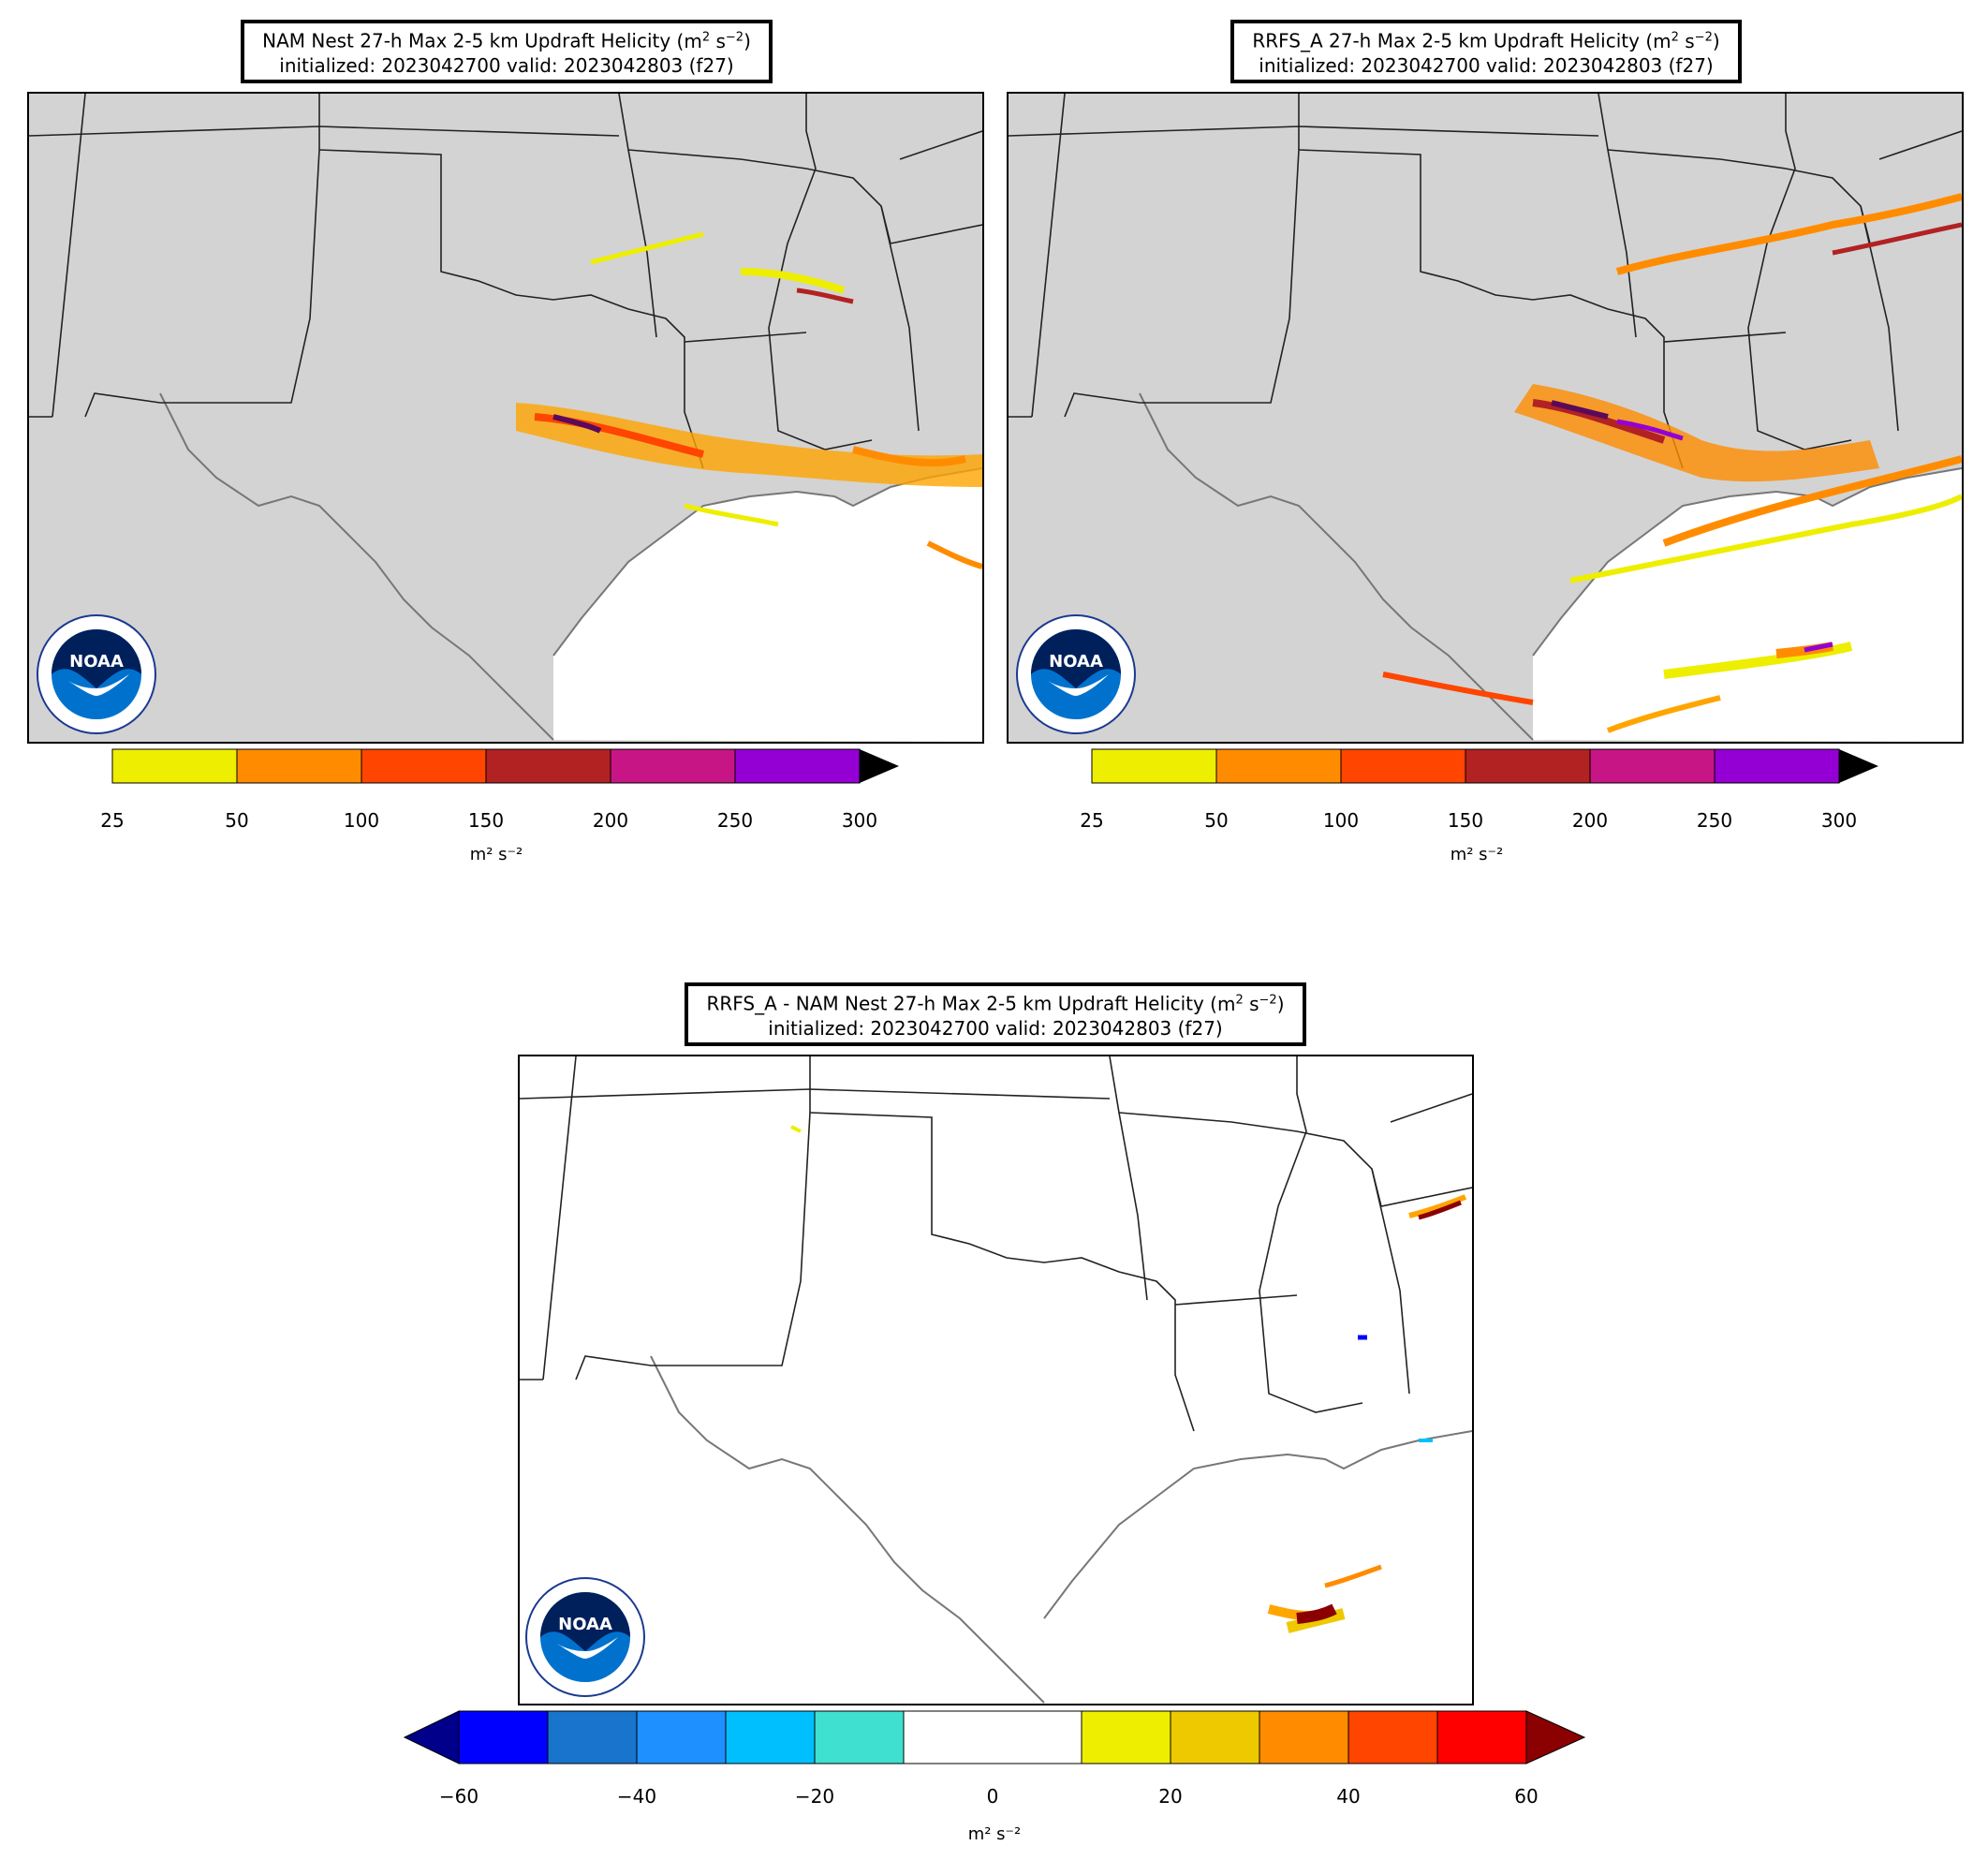 This screenshot has width=1988, height=1875. Describe the element at coordinates (1590, 821) in the screenshot. I see `rrfs-tick: 200` at that location.